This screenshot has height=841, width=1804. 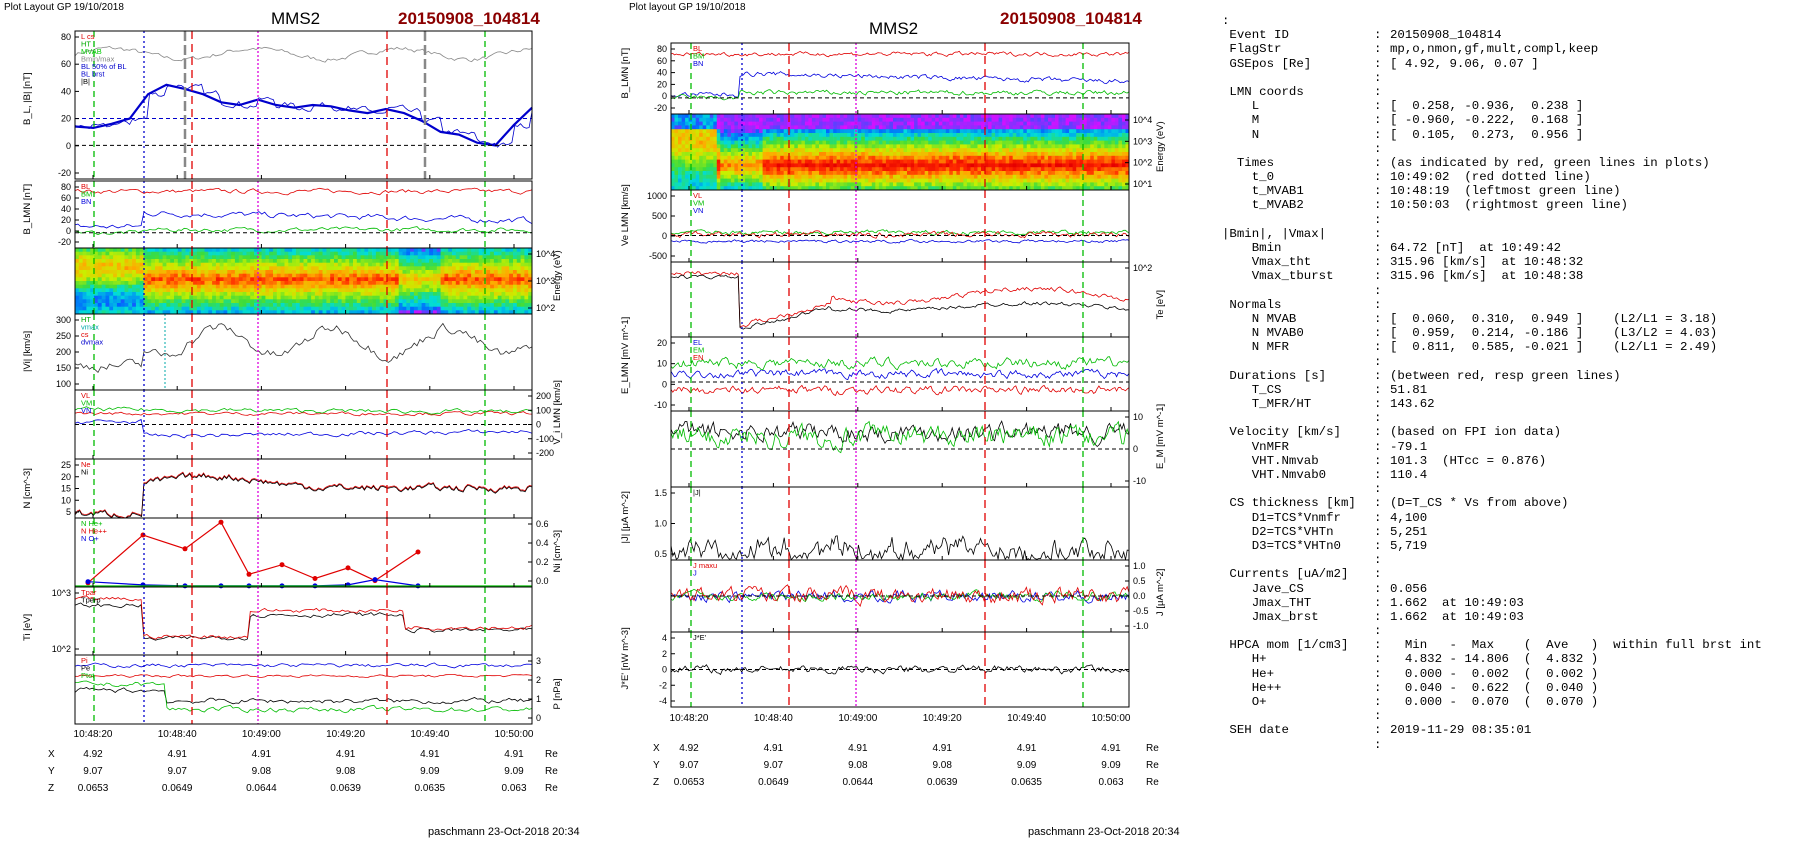 What do you see at coordinates (538, 661) in the screenshot?
I see `y-tick-label: 3` at bounding box center [538, 661].